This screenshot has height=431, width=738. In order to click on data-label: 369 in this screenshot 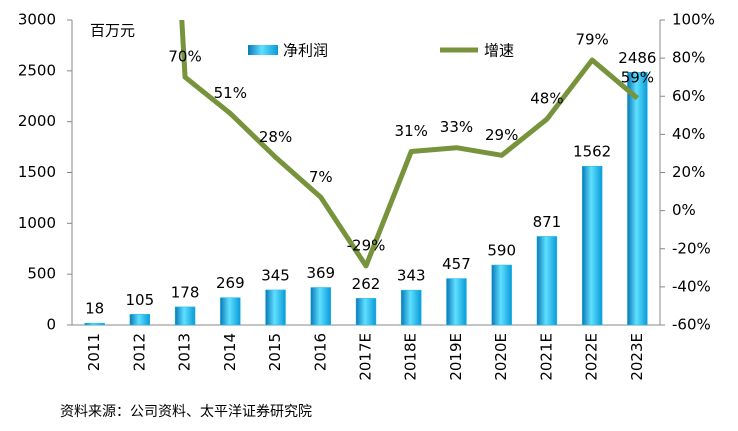, I will do `click(320, 273)`.